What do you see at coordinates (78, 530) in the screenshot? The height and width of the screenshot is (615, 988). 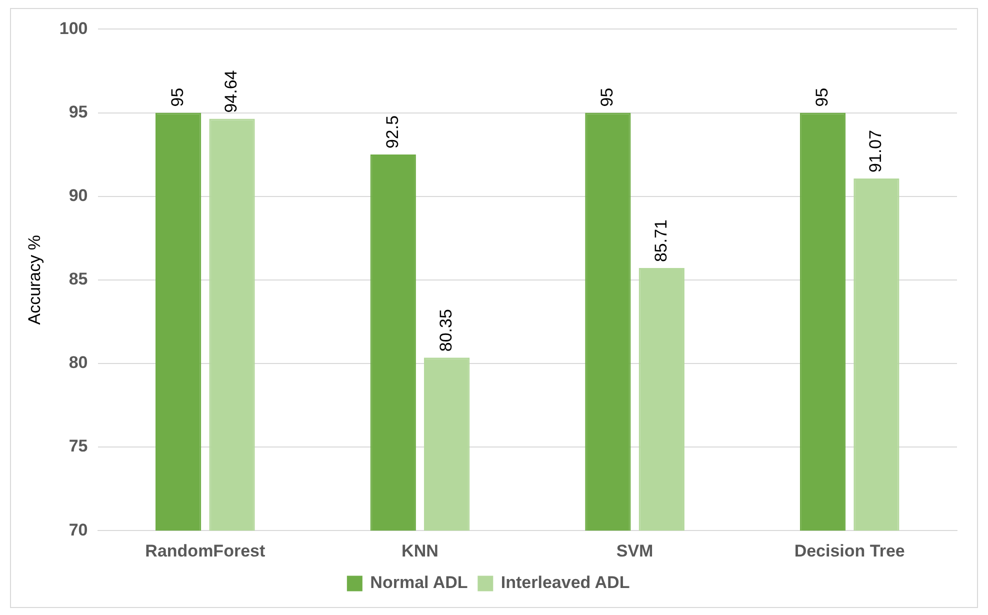 I see `y-tick-label: 70` at bounding box center [78, 530].